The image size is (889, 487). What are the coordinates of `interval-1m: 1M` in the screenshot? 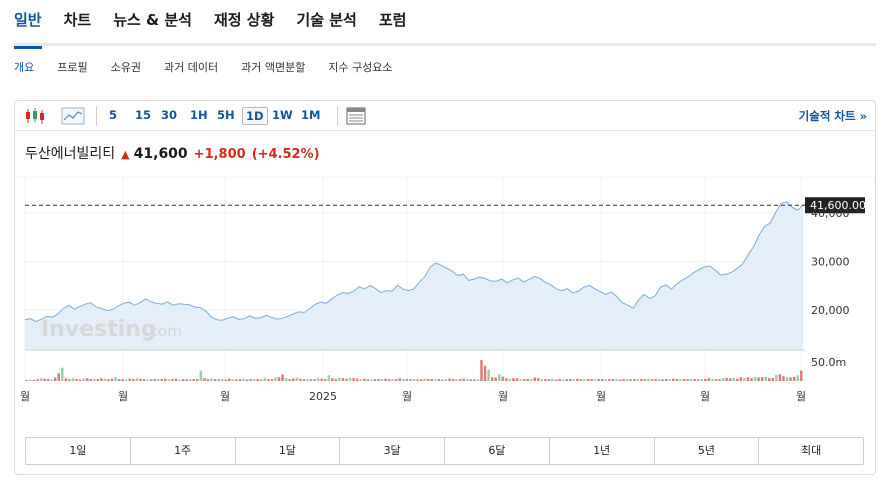 It's located at (311, 115).